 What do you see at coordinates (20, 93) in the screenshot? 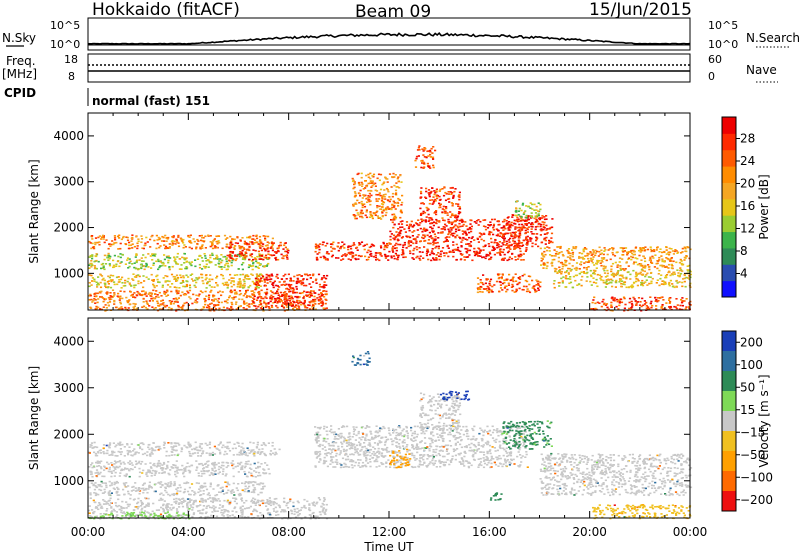
I see `cpid-label: CPID` at bounding box center [20, 93].